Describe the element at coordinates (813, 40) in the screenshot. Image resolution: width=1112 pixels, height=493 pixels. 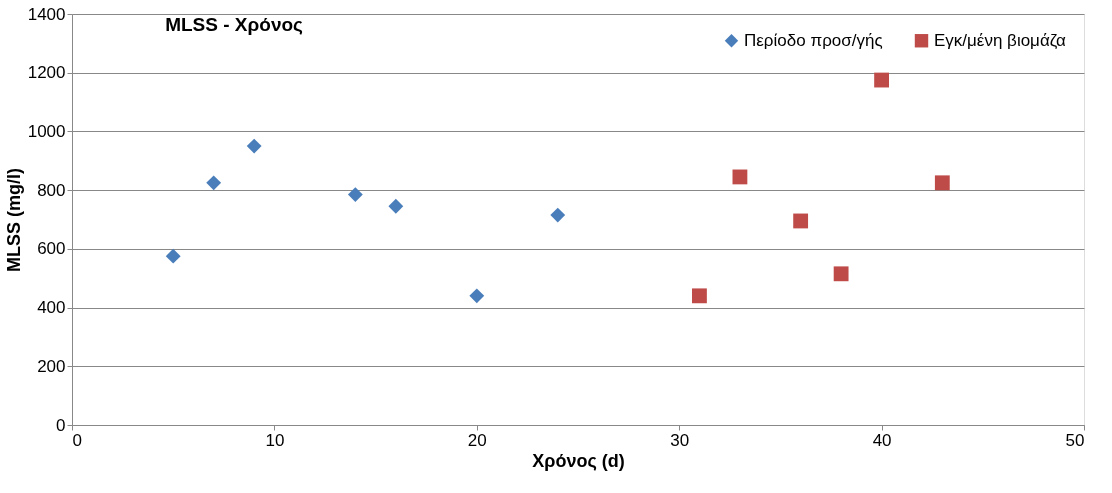
I see `legend-label: Περίοδο προσ/γής` at that location.